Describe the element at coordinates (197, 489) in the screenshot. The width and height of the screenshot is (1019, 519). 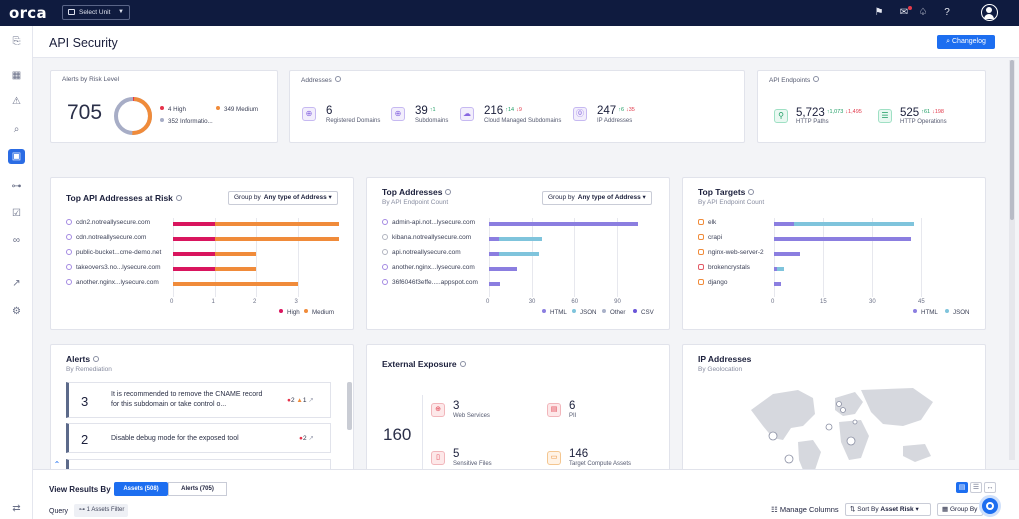
I see `tab-alerts: Alerts (705)` at that location.